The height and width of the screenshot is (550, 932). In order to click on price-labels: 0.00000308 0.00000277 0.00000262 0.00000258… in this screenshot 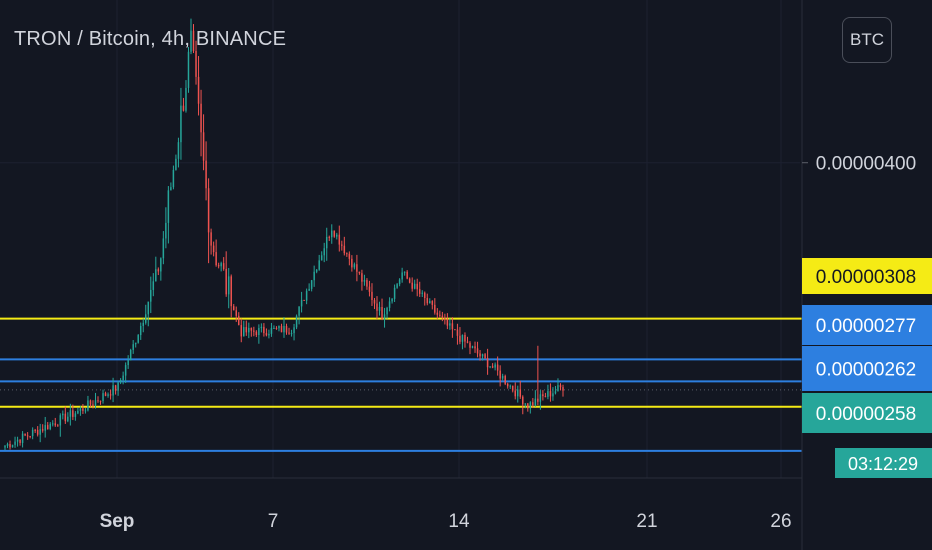, I will do `click(867, 368)`.